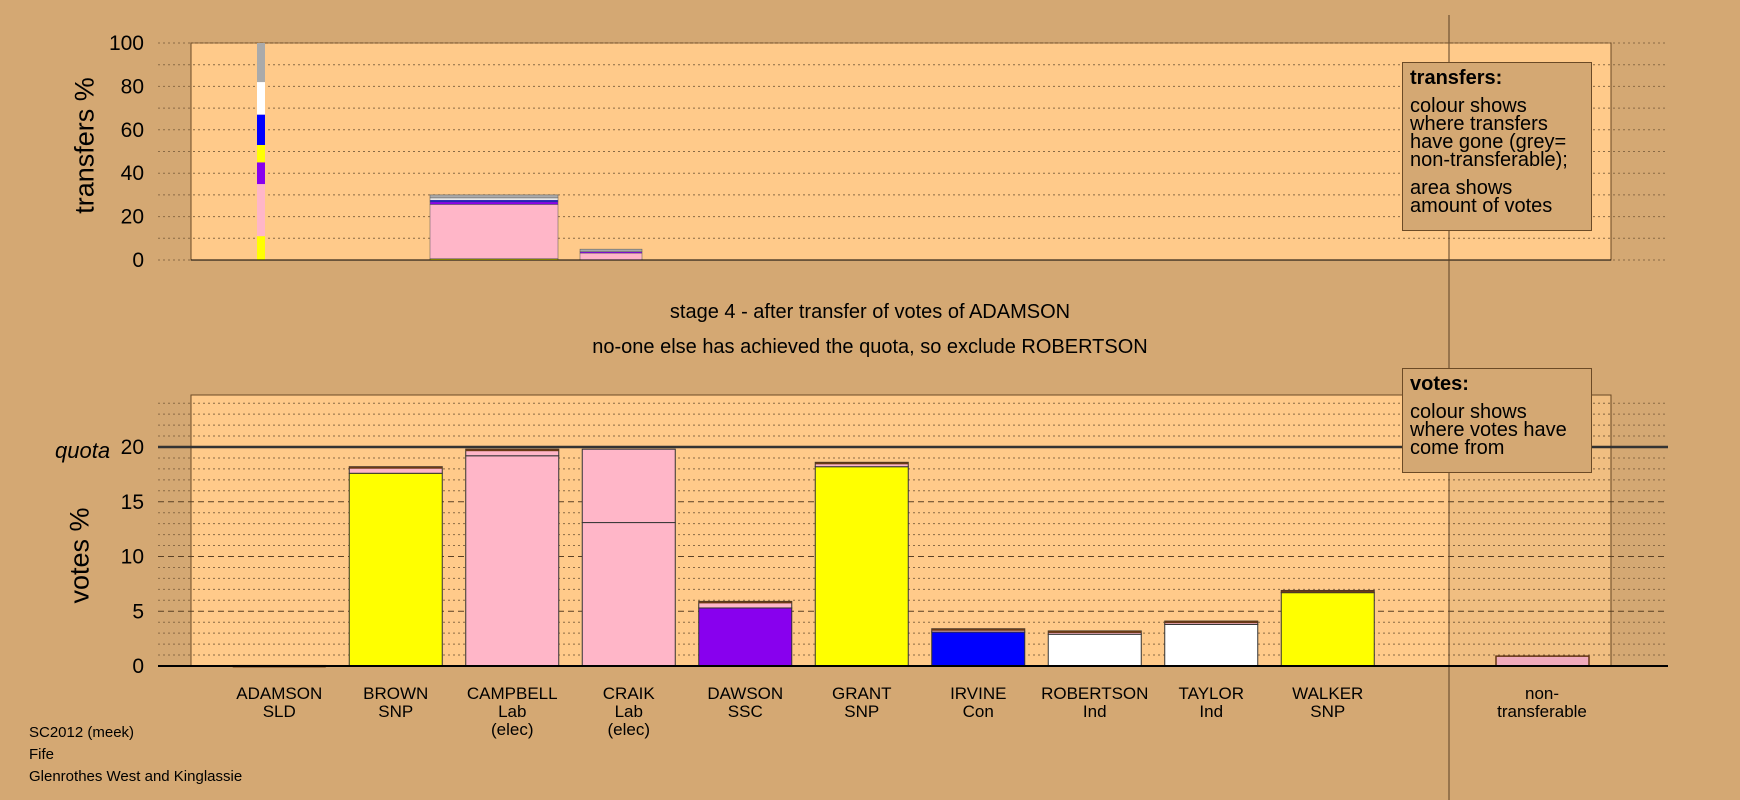 The width and height of the screenshot is (1740, 800). I want to click on candidate-label: TAYLOR Ind, so click(1211, 702).